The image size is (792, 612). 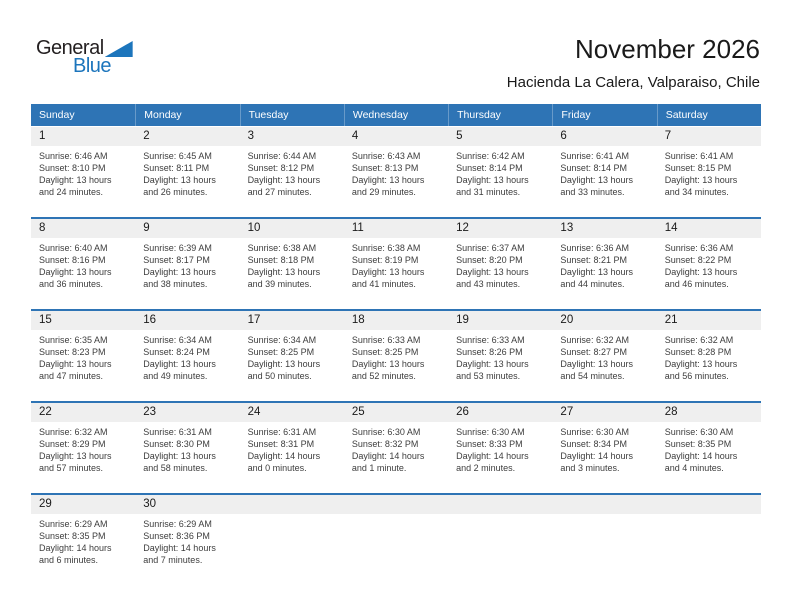 What do you see at coordinates (492, 278) in the screenshot?
I see `daylight-text: Daylight: 13 hours and 43 minutes.` at bounding box center [492, 278].